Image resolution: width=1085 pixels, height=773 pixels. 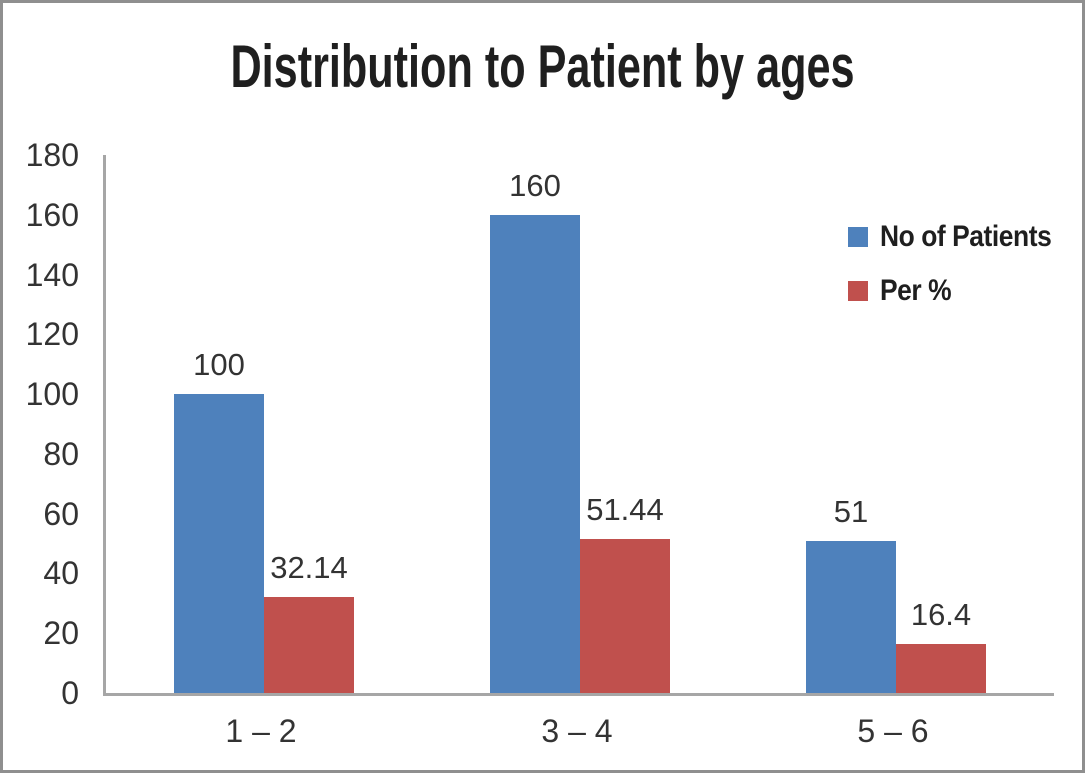 I want to click on legend: No of Patients Per %, so click(x=961, y=273).